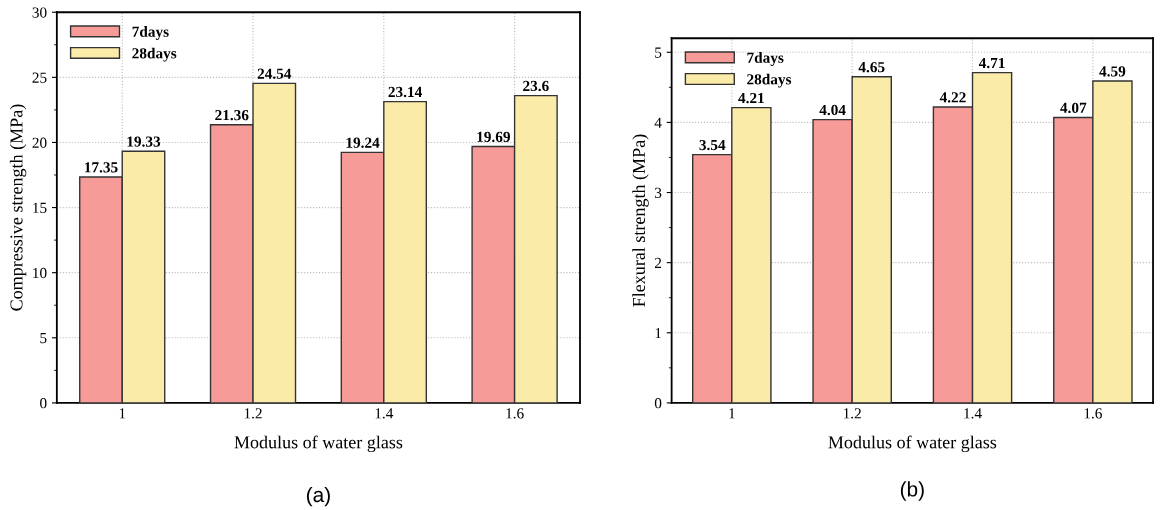 This screenshot has height=510, width=1160. What do you see at coordinates (405, 92) in the screenshot?
I see `data-label: 23.14` at bounding box center [405, 92].